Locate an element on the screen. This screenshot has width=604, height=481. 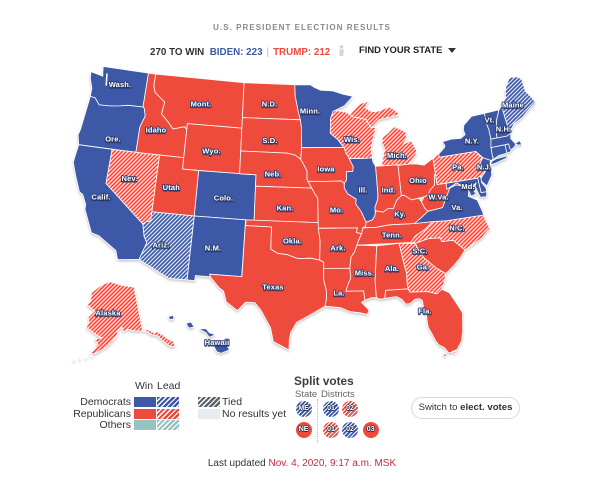
svg-text: Hawaii is located at coordinates (217, 342).